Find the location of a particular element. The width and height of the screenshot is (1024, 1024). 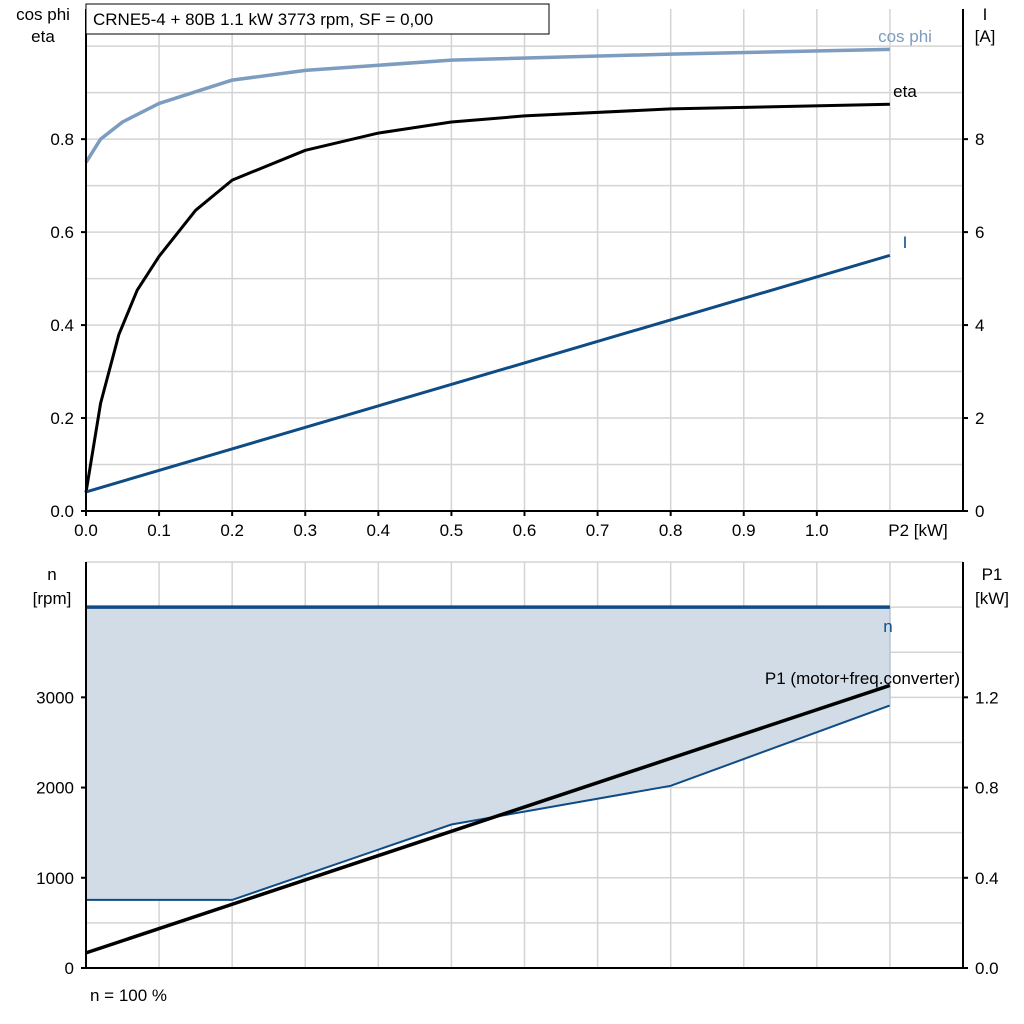

x-tick-label: 0.1 is located at coordinates (159, 530).